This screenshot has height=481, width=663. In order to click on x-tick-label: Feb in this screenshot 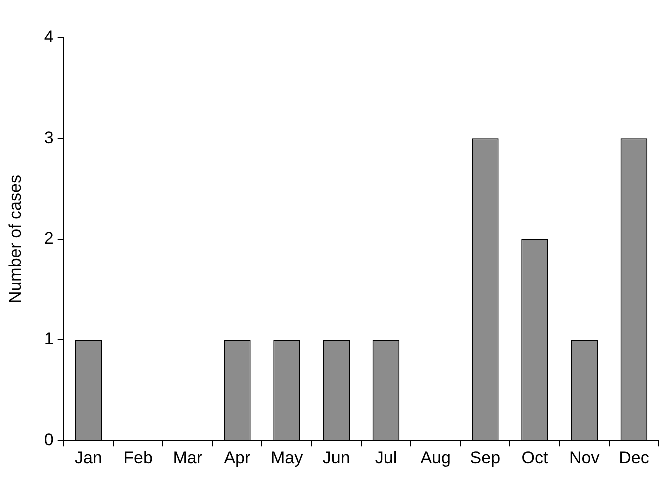, I will do `click(138, 458)`.